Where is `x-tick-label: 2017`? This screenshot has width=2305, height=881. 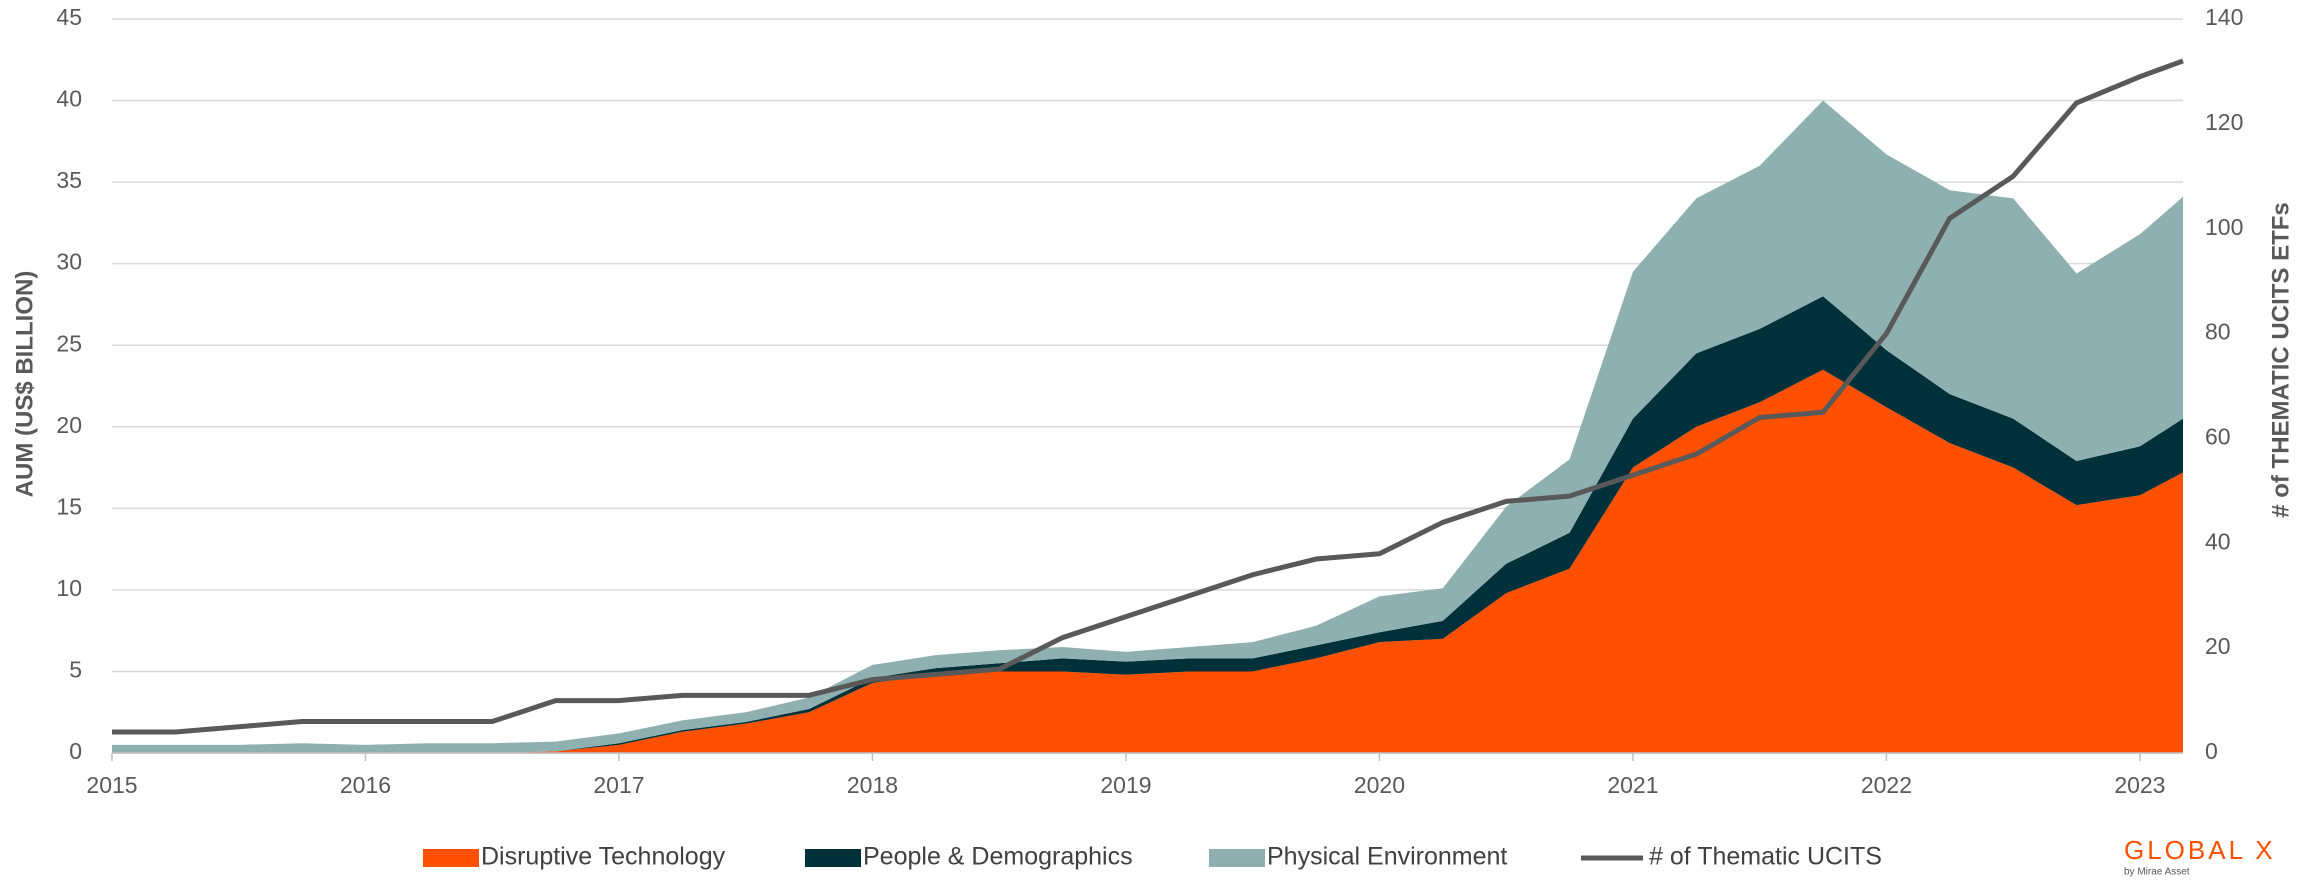
x-tick-label: 2017 is located at coordinates (618, 785).